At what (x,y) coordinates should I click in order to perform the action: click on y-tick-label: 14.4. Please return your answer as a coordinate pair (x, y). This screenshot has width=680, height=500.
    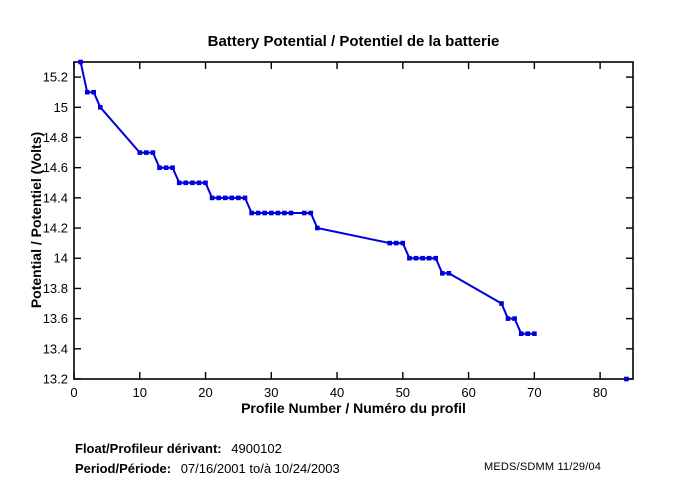
    Looking at the image, I should click on (55, 197).